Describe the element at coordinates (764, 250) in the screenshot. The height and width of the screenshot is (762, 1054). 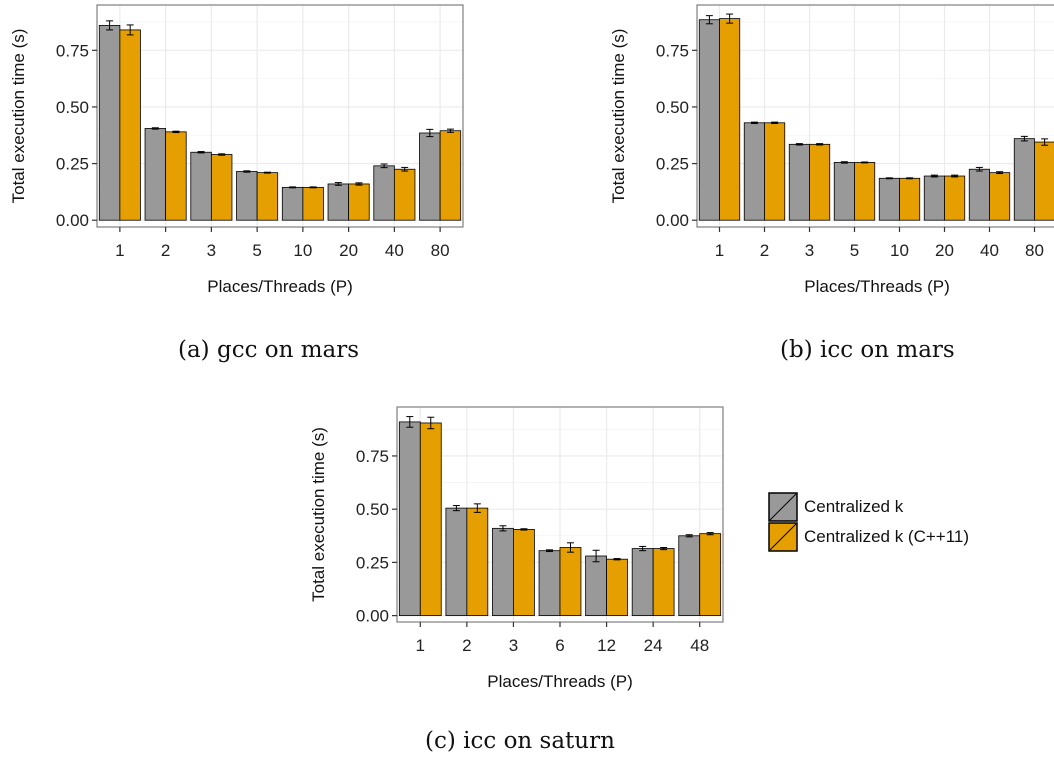
I see `x-tick-label: 2` at that location.